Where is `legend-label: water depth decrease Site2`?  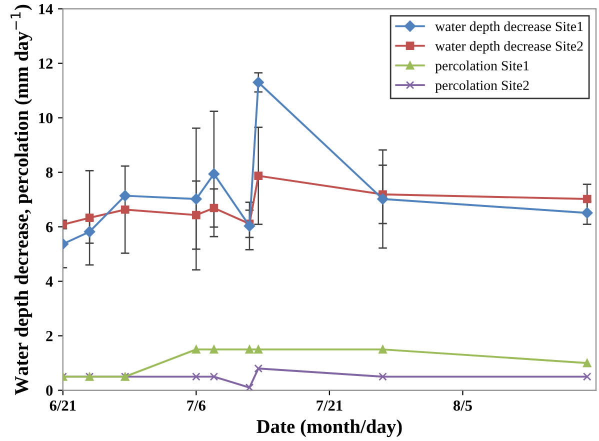 legend-label: water depth decrease Site2 is located at coordinates (509, 47).